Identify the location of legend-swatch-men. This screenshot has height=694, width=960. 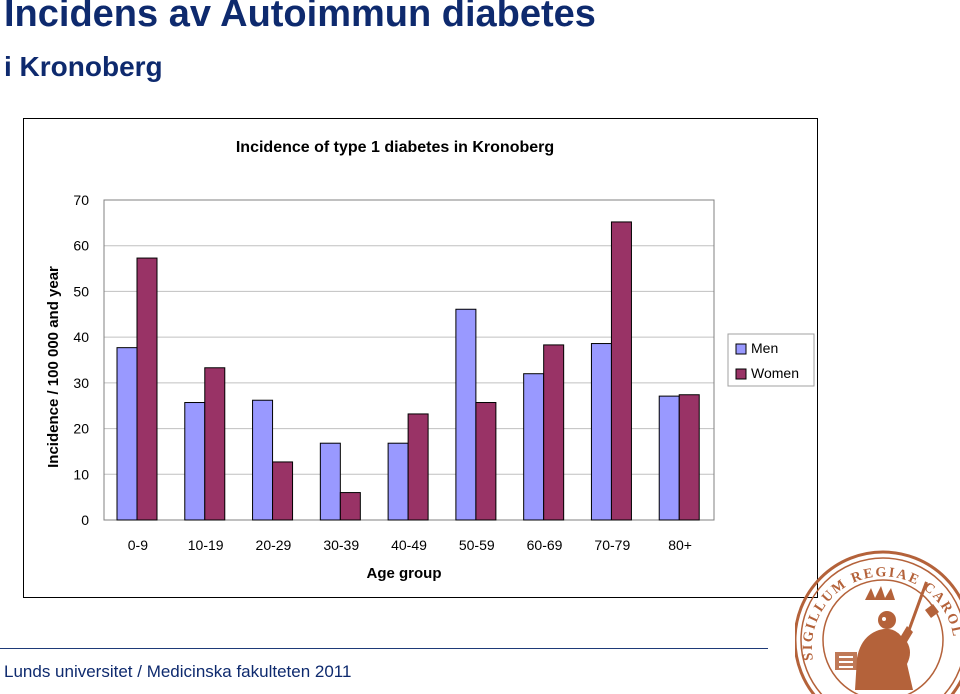
(741, 349).